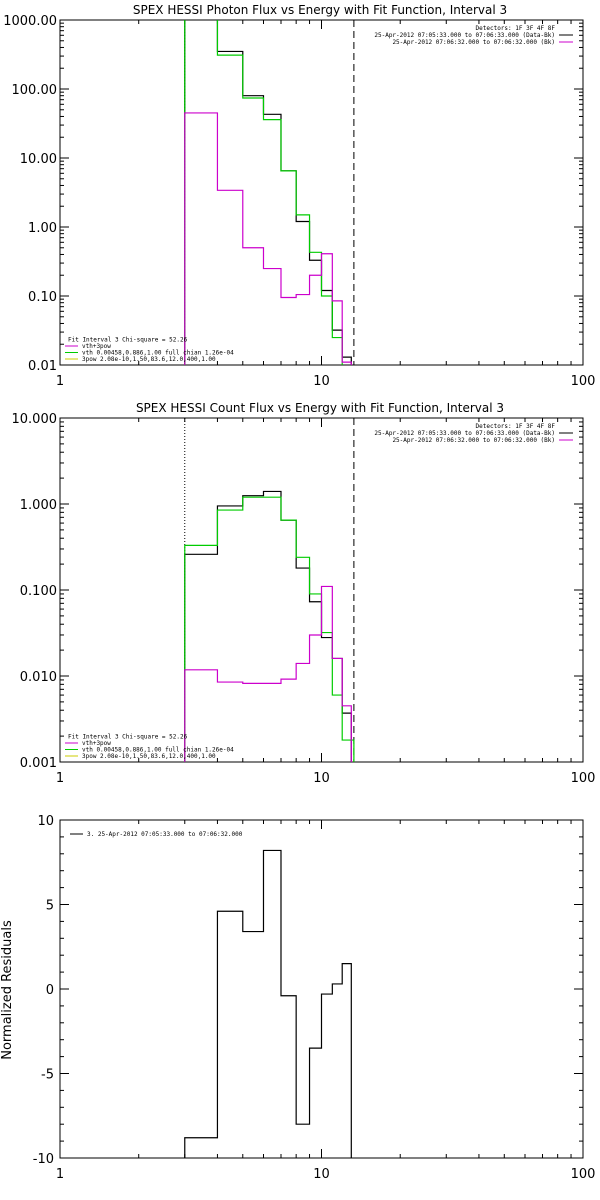 This screenshot has width=600, height=1200. I want to click on y-tick-label: 0.01, so click(42, 366).